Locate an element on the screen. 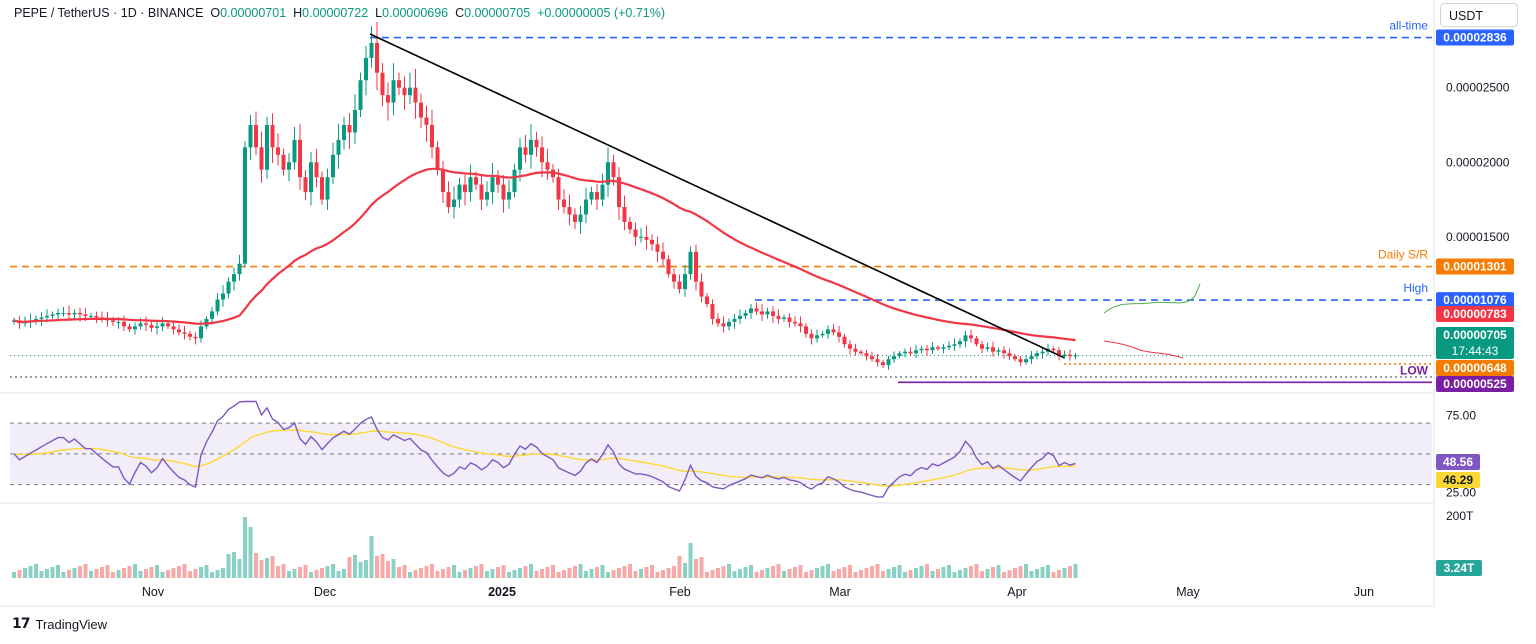 This screenshot has width=1536, height=644. symbol-label: PEPE / TetherUS · 1D · BINANCE is located at coordinates (109, 13).